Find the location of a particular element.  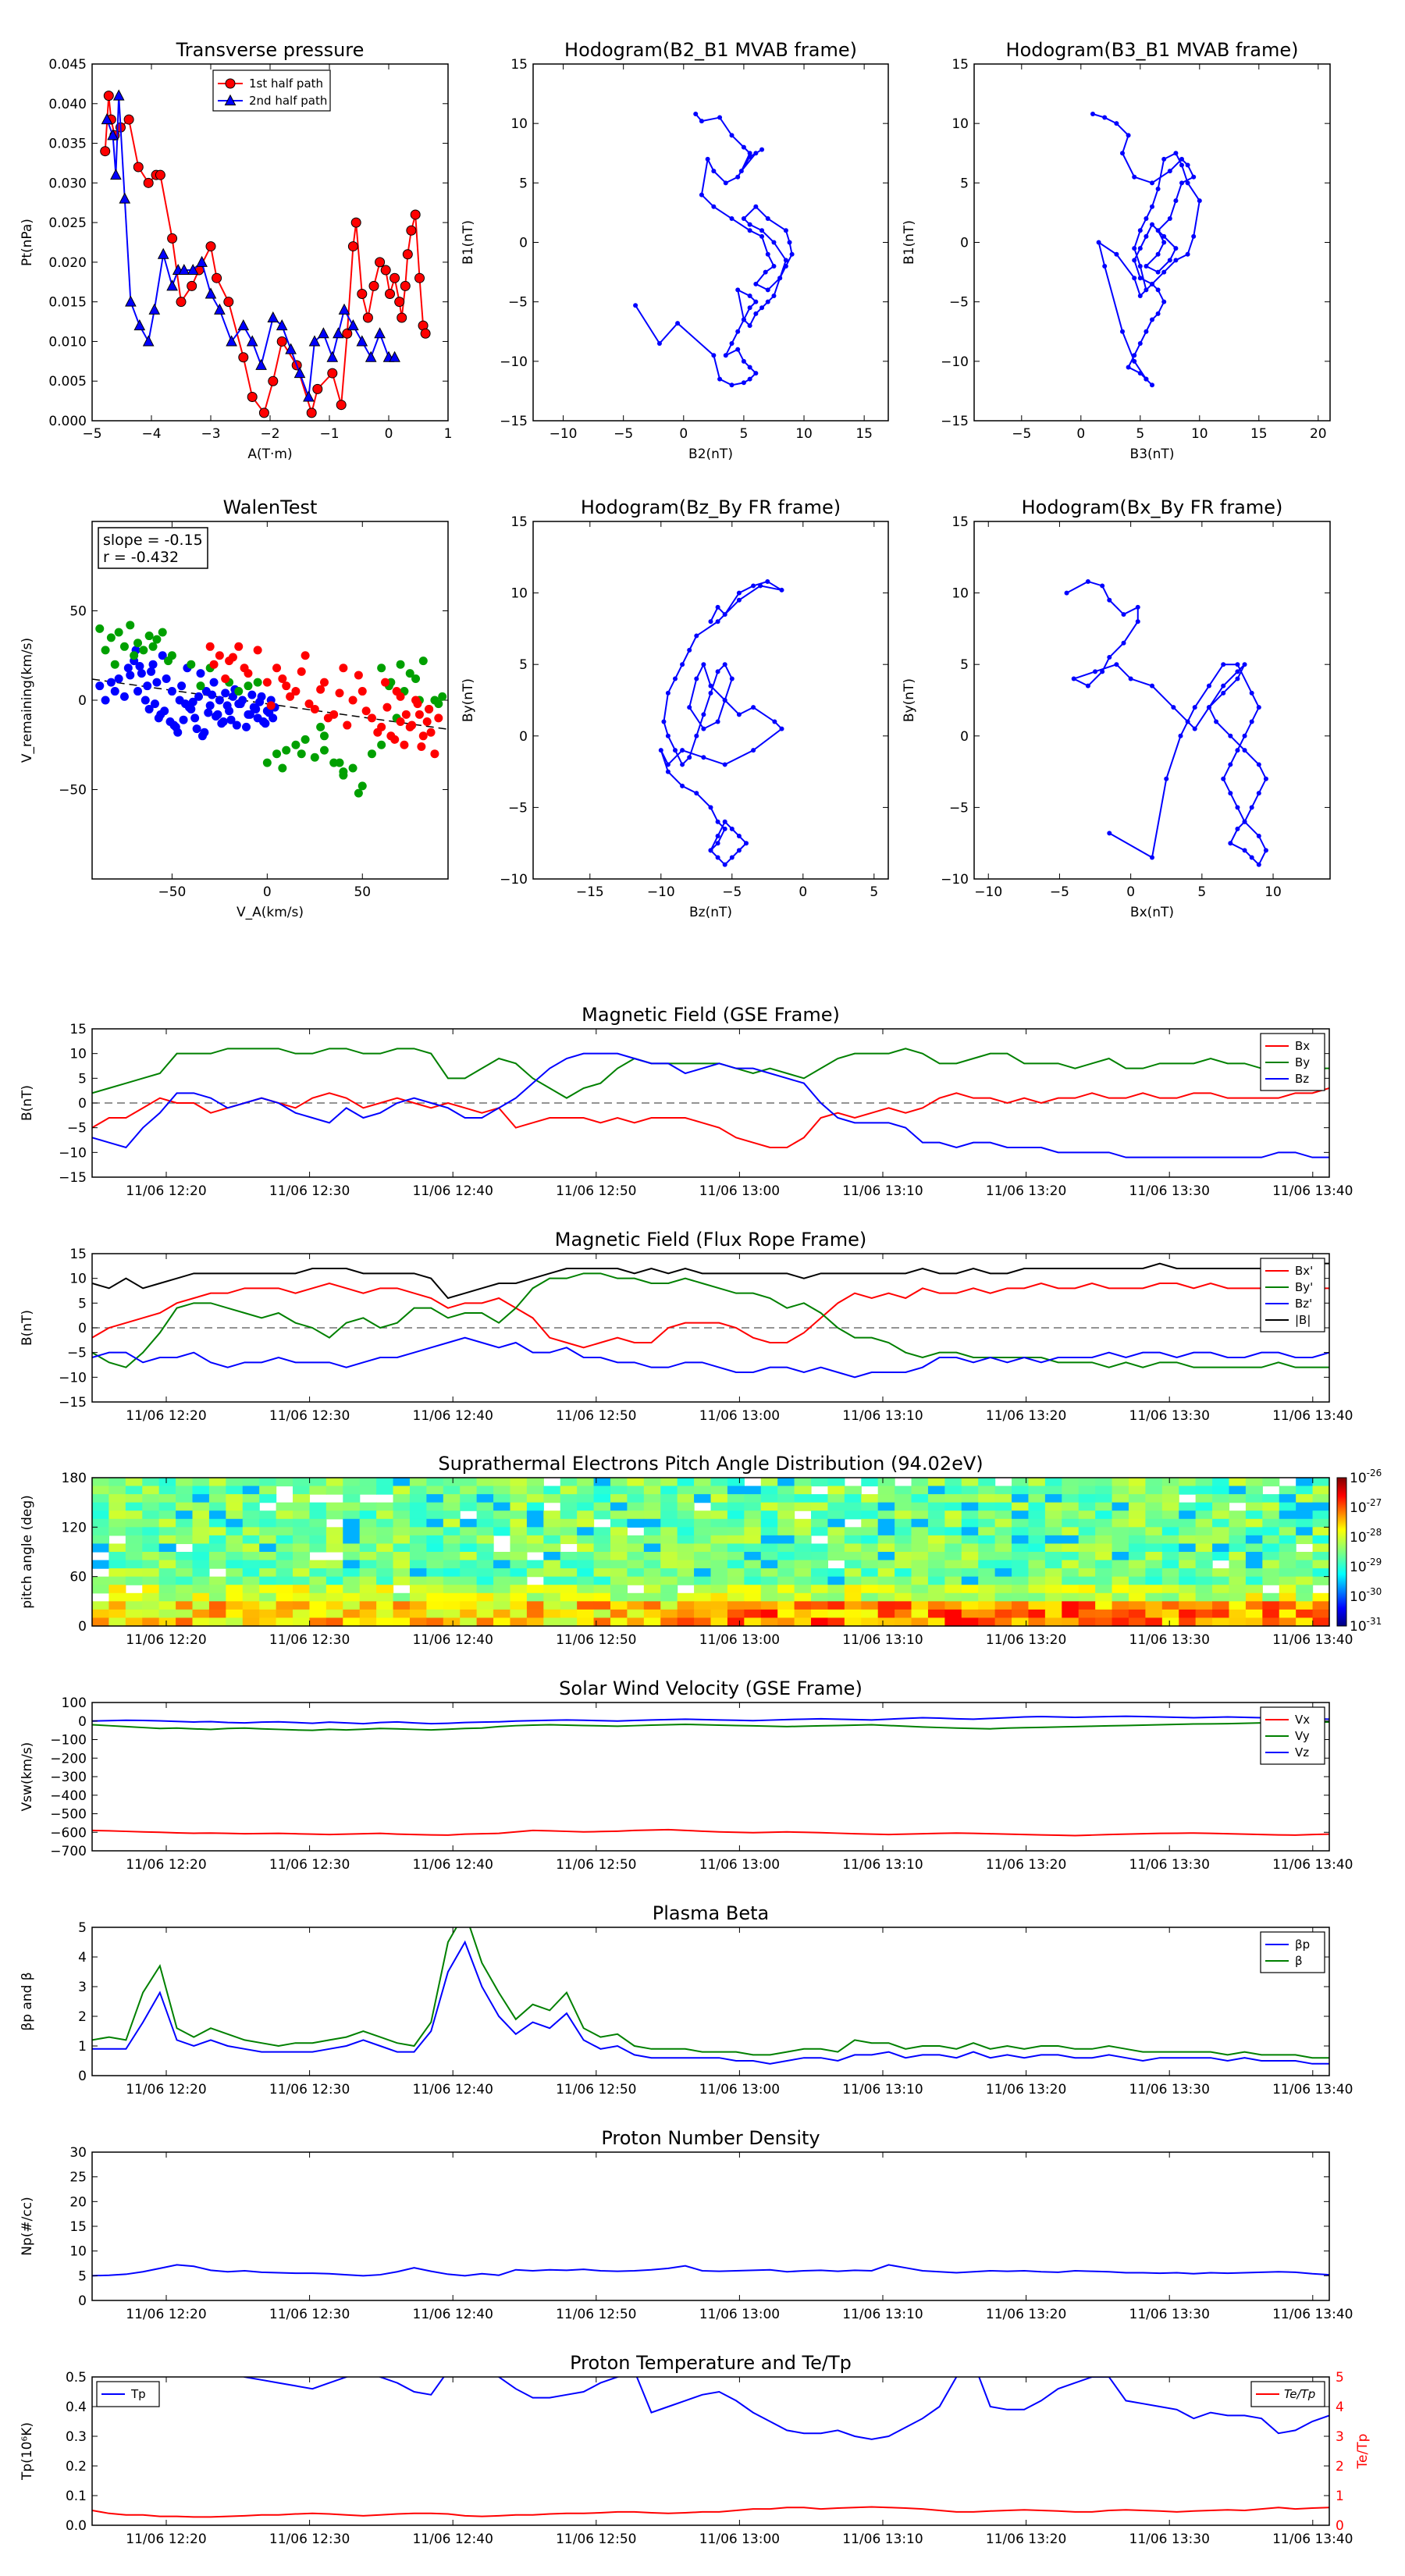

bgse-legend-label: Bx is located at coordinates (1302, 1046).